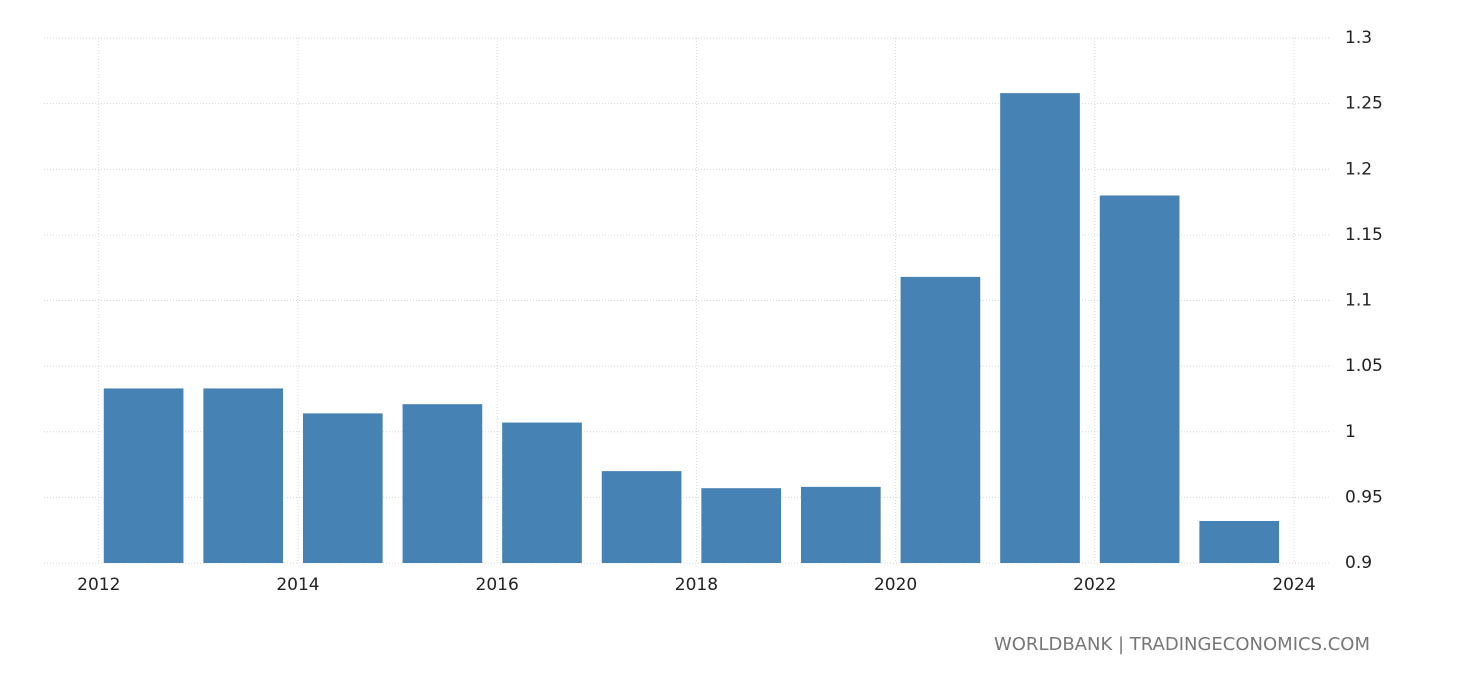  What do you see at coordinates (1358, 301) in the screenshot?
I see `y-tick-label: 1.1` at bounding box center [1358, 301].